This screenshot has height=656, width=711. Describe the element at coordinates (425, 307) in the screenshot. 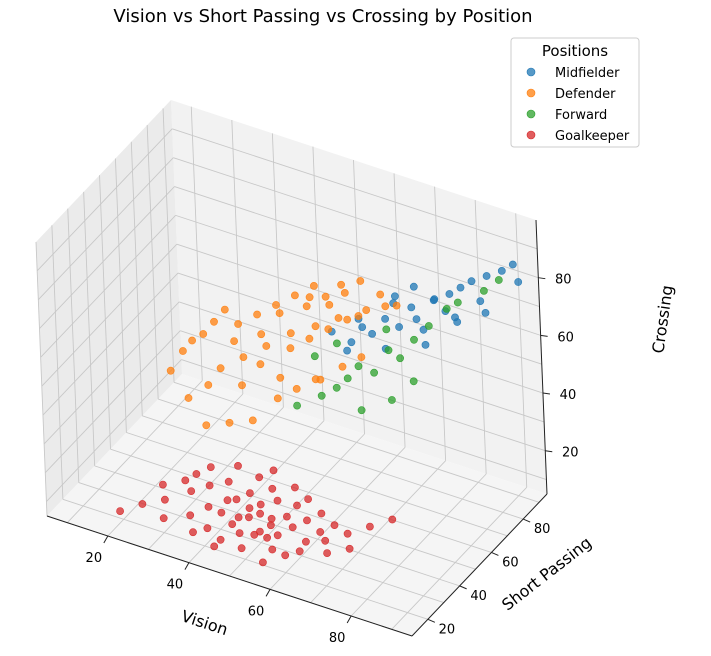

I see `series-midfielder` at that location.